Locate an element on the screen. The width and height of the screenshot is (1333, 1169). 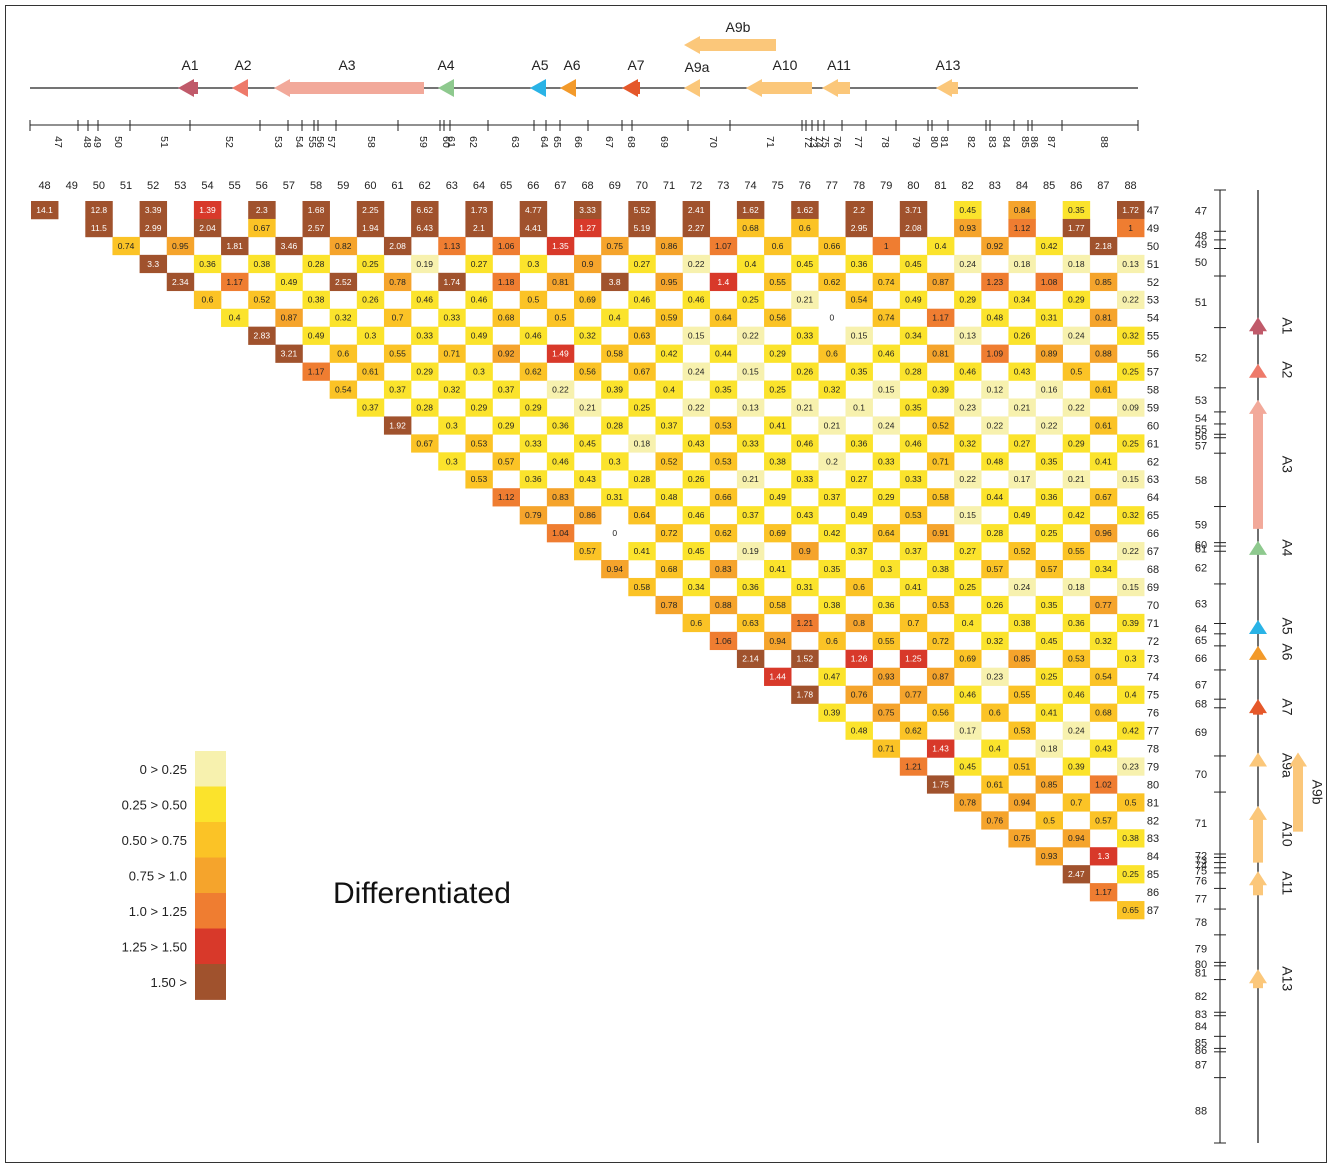
row-label: 61 is located at coordinates (1153, 444).